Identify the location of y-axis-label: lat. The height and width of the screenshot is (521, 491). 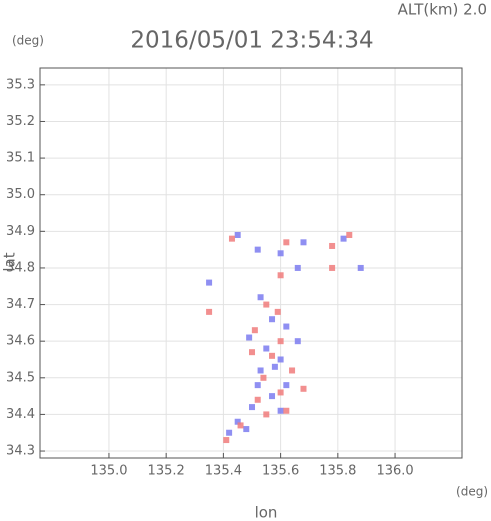
(10, 261).